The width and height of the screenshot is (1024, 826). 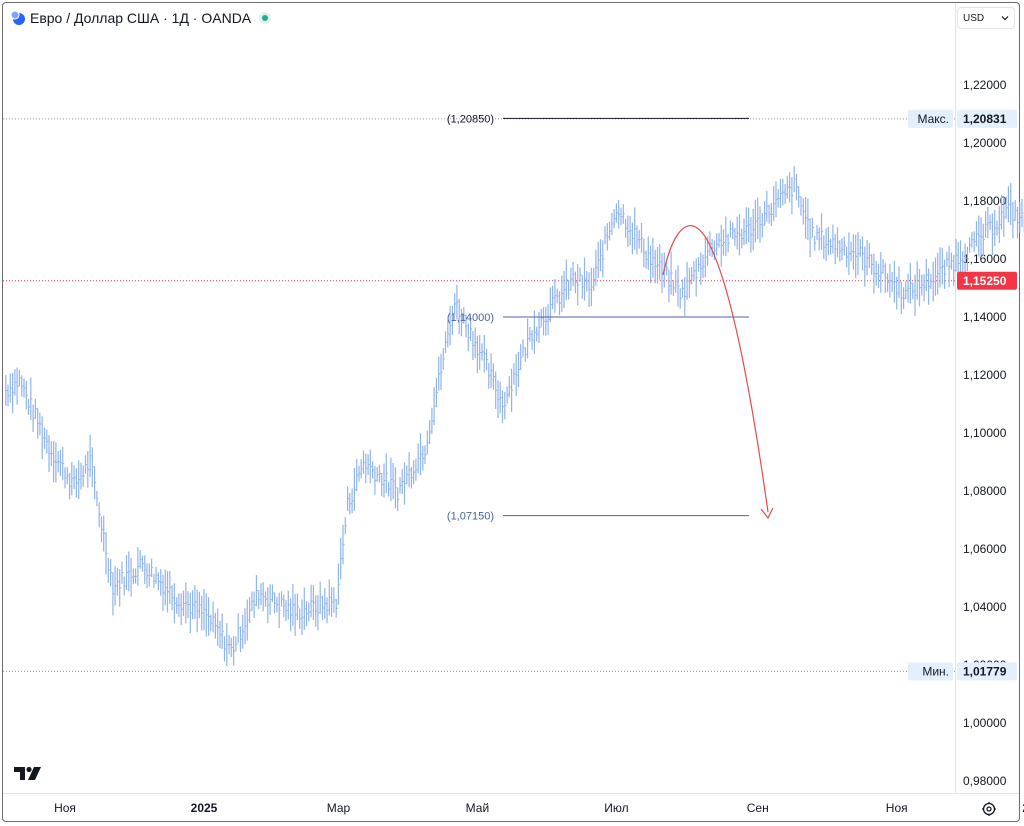 I want to click on last-price-badge-value: 1,15250, so click(x=985, y=281).